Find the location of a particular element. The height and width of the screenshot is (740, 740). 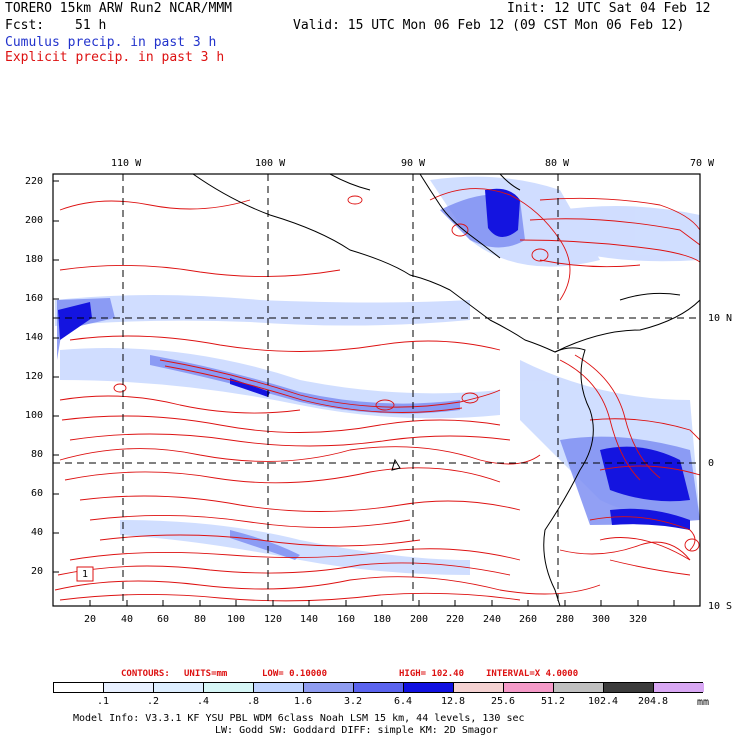

x-tick-140: 140 is located at coordinates (309, 619).